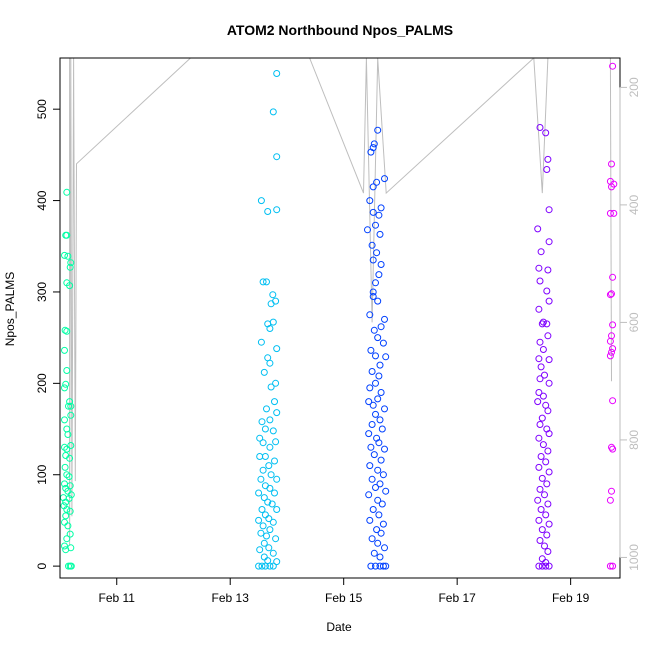 The image size is (650, 650). What do you see at coordinates (42, 565) in the screenshot?
I see `y-tick-label: 0` at bounding box center [42, 565].